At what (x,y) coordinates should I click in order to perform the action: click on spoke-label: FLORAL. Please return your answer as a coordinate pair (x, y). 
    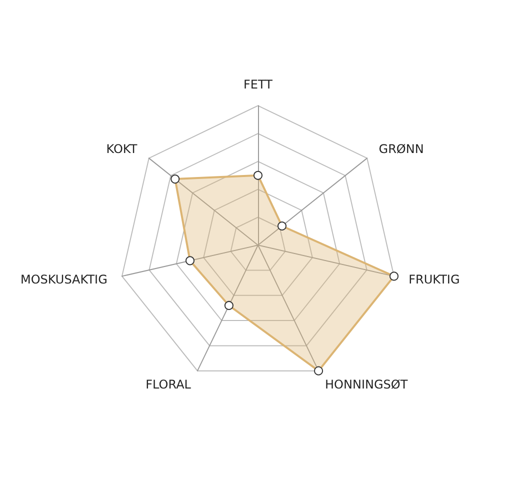
    Looking at the image, I should click on (169, 384).